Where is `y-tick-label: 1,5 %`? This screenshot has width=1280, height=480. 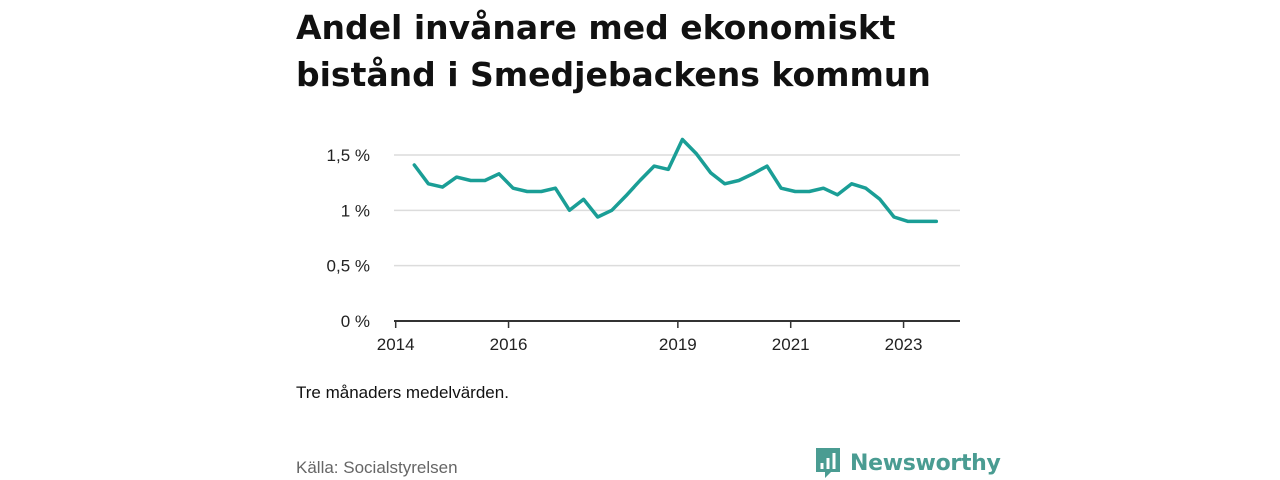 y-tick-label: 1,5 % is located at coordinates (348, 155).